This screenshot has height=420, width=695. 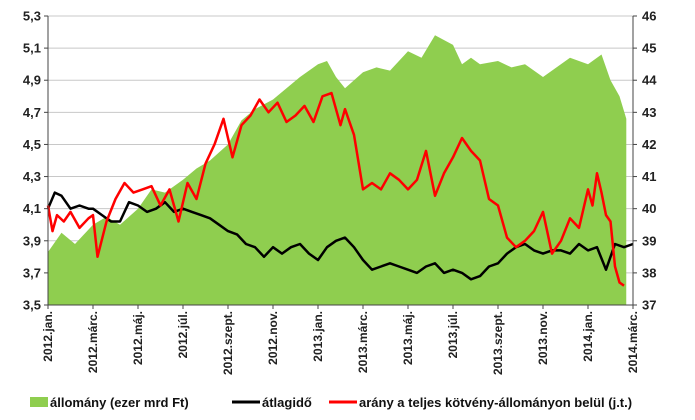 What do you see at coordinates (32, 240) in the screenshot?
I see `left-tick-label: 3,9` at bounding box center [32, 240].